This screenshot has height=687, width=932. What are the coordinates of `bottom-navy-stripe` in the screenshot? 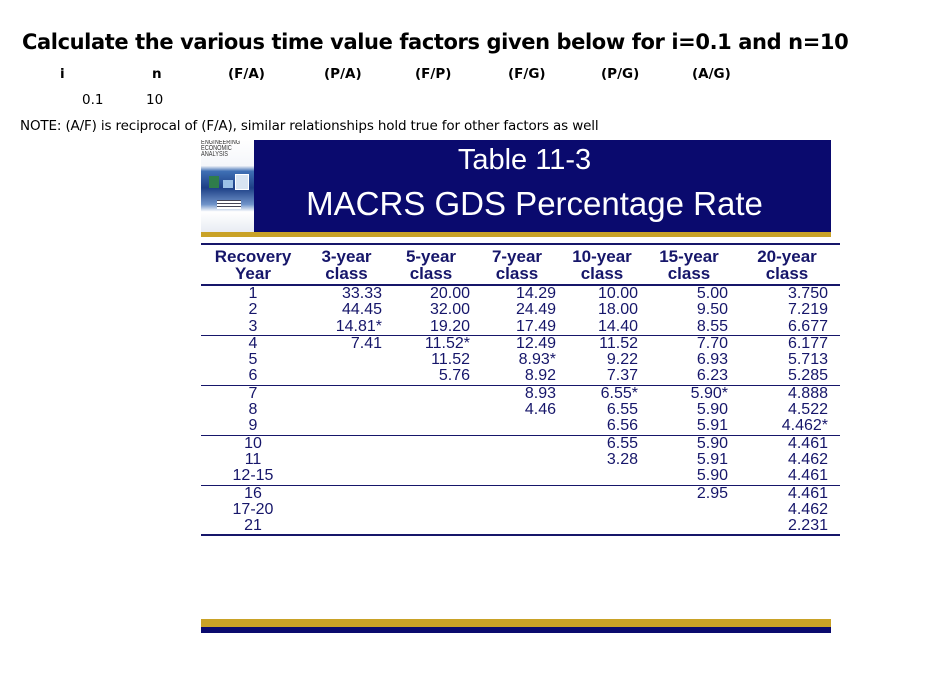 It's located at (516, 630).